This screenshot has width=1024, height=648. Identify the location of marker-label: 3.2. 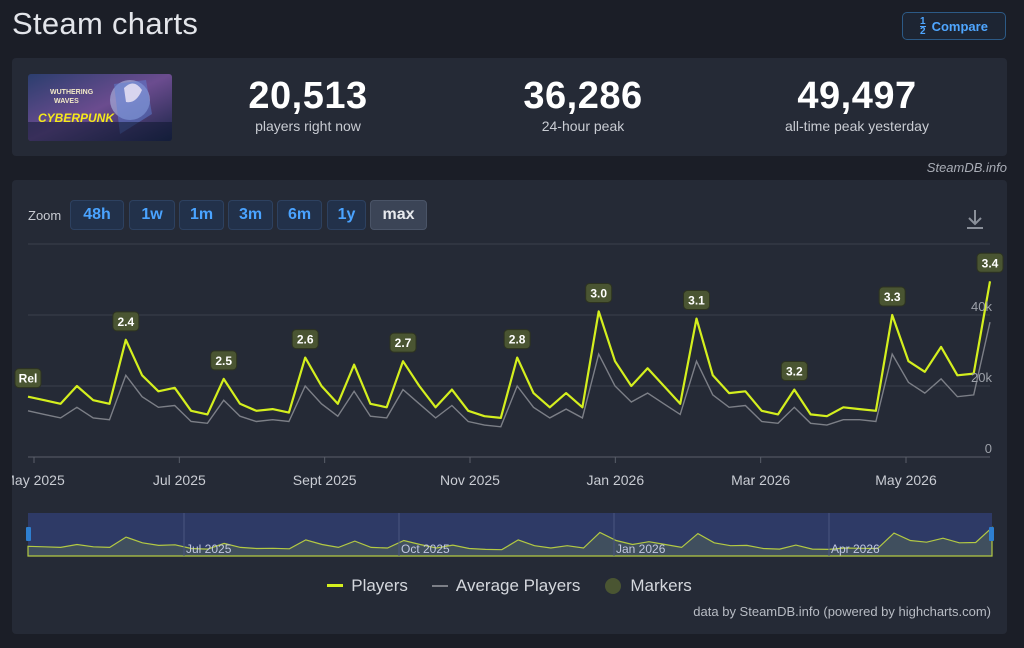
(794, 372).